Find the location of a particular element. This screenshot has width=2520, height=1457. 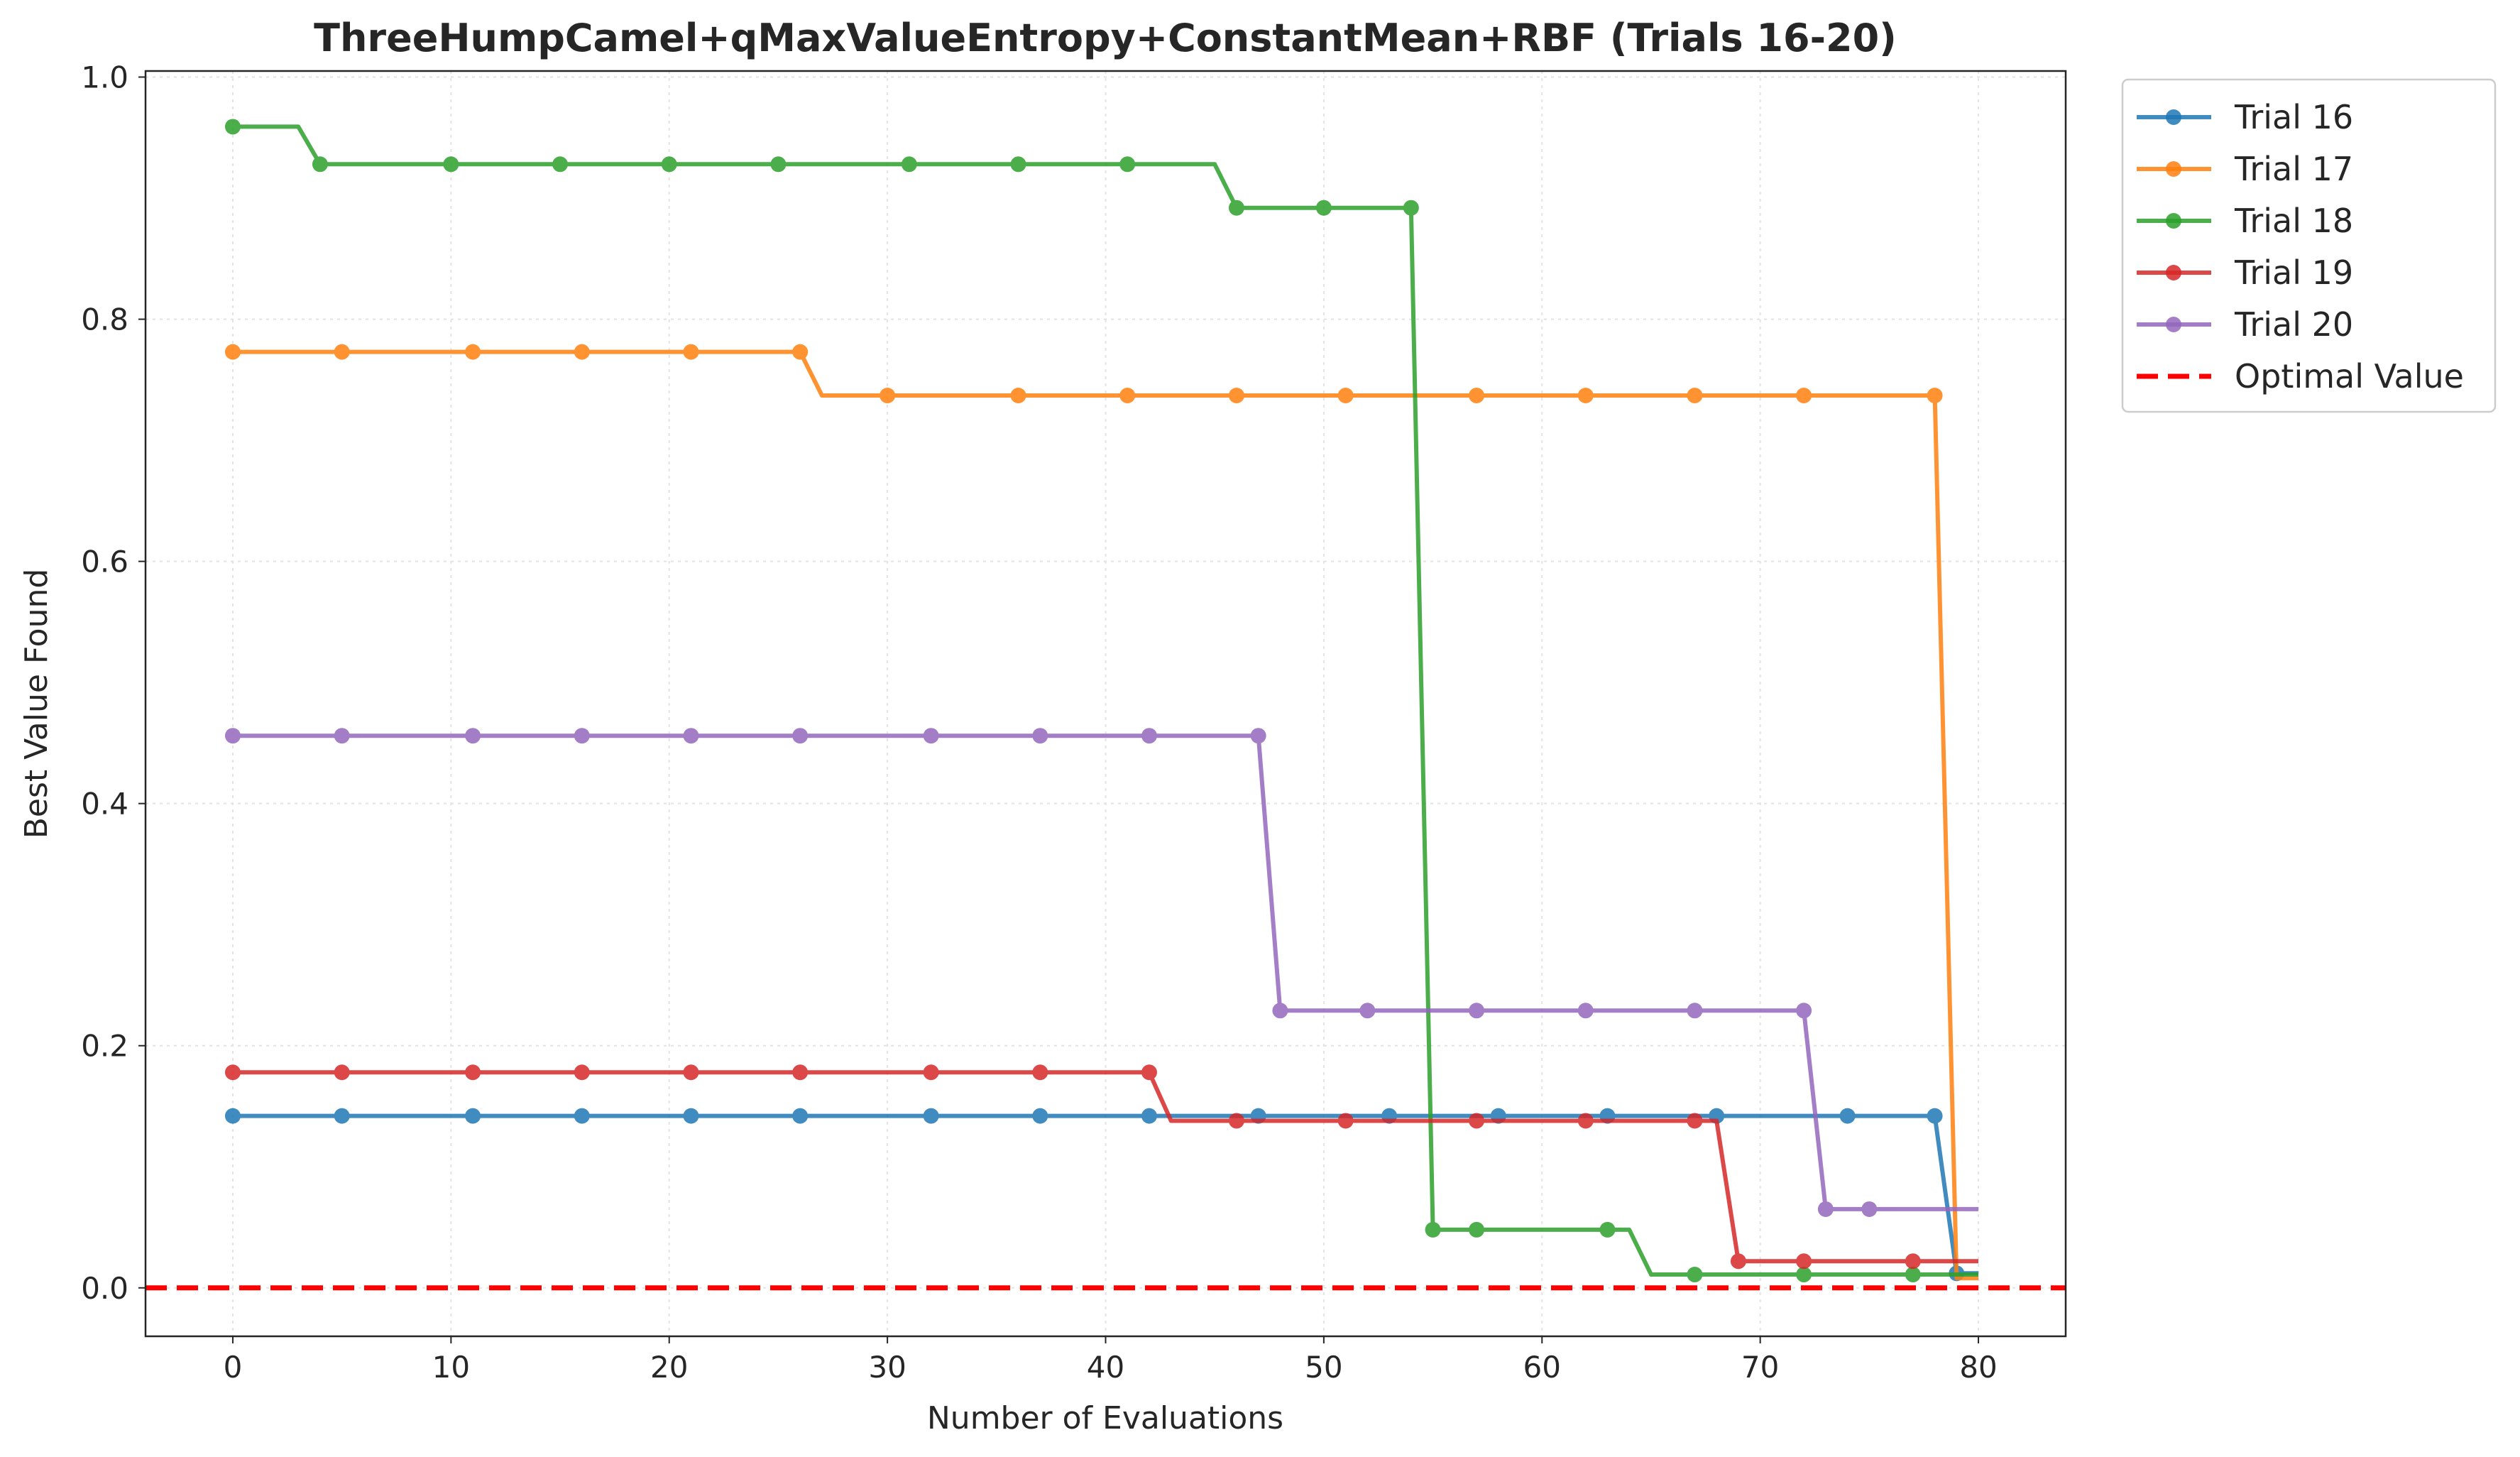

series-line is located at coordinates (1106, 1167).